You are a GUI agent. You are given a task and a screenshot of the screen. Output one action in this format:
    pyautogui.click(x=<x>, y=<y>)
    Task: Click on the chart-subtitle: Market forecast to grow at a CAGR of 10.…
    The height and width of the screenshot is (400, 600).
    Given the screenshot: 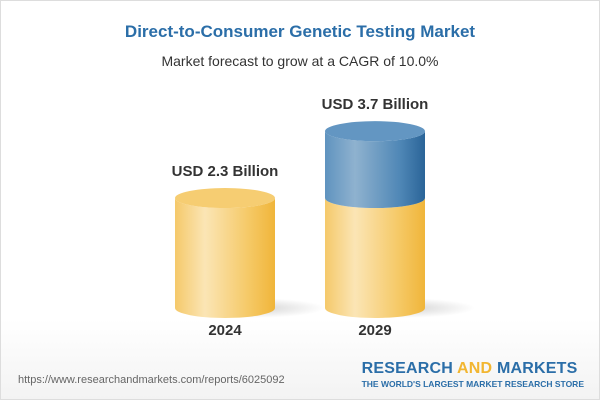 What is the action you would take?
    pyautogui.click(x=300, y=61)
    